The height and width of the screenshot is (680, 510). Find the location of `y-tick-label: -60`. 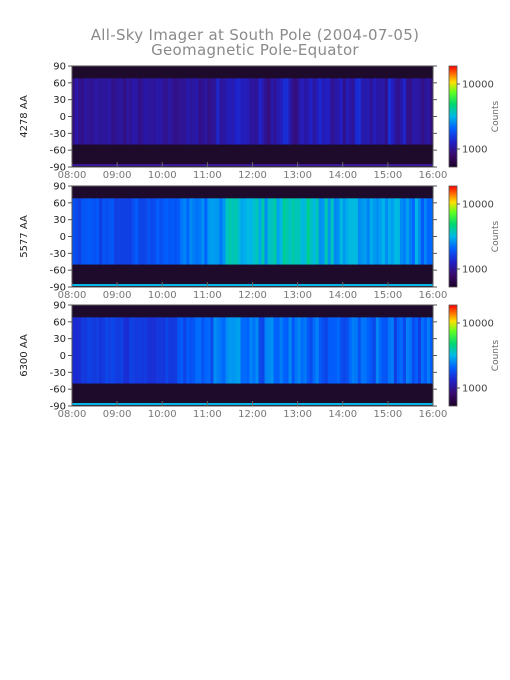

y-tick-label: -60 is located at coordinates (58, 390).